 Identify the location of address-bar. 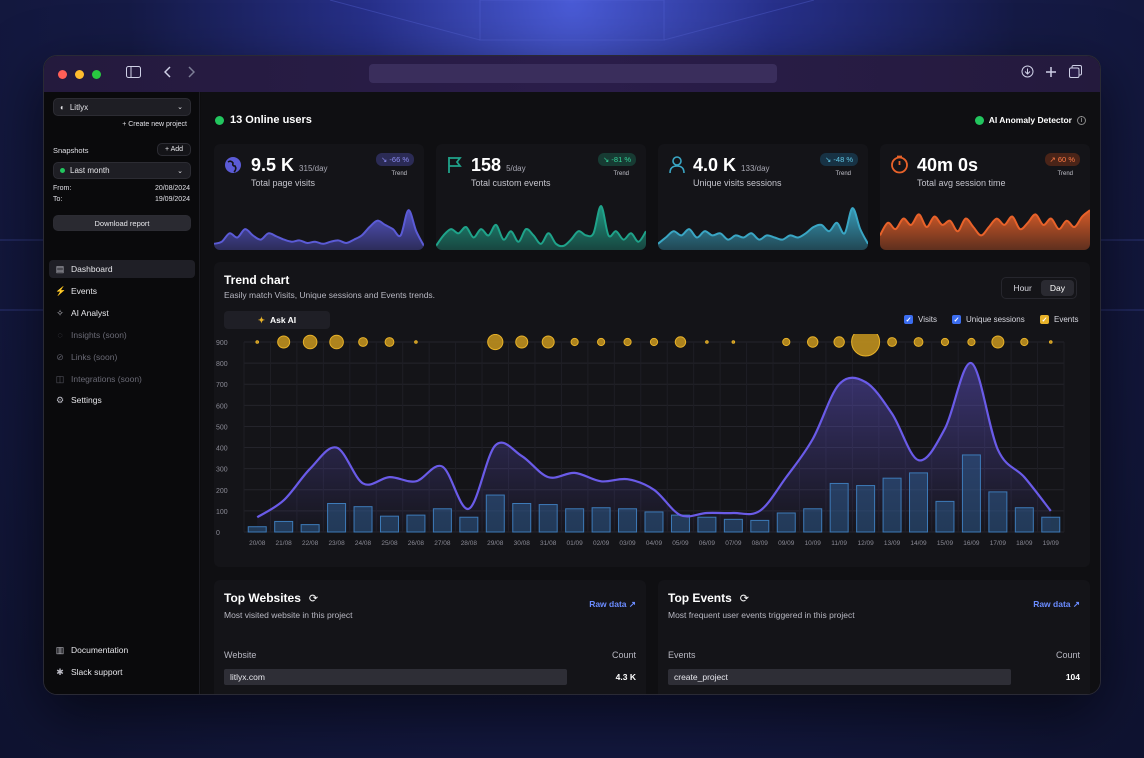
(573, 73).